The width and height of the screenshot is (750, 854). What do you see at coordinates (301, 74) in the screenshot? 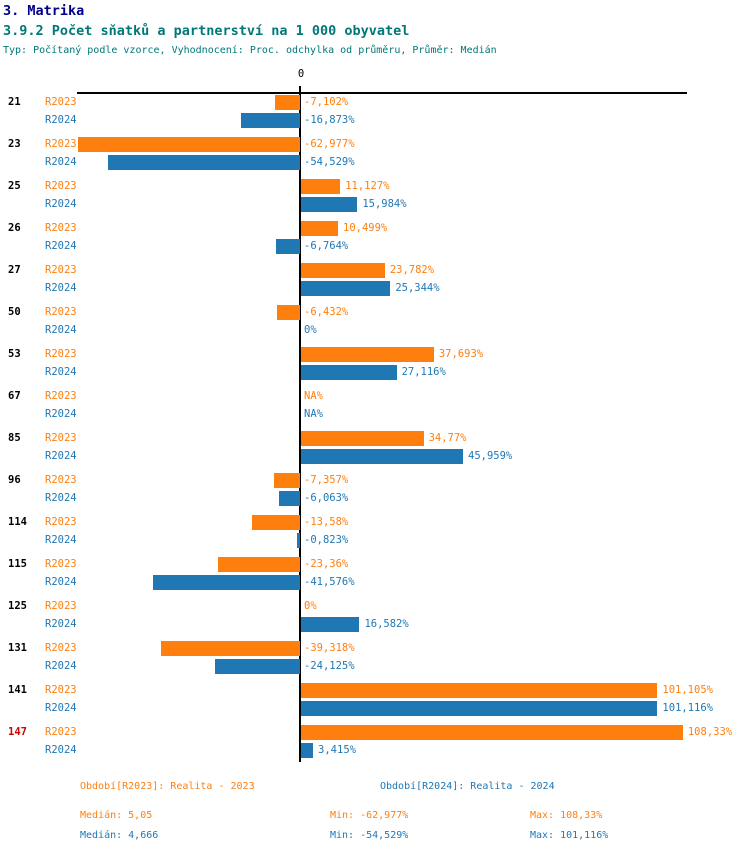
I see `axis-zero-tick-label: 0` at bounding box center [301, 74].